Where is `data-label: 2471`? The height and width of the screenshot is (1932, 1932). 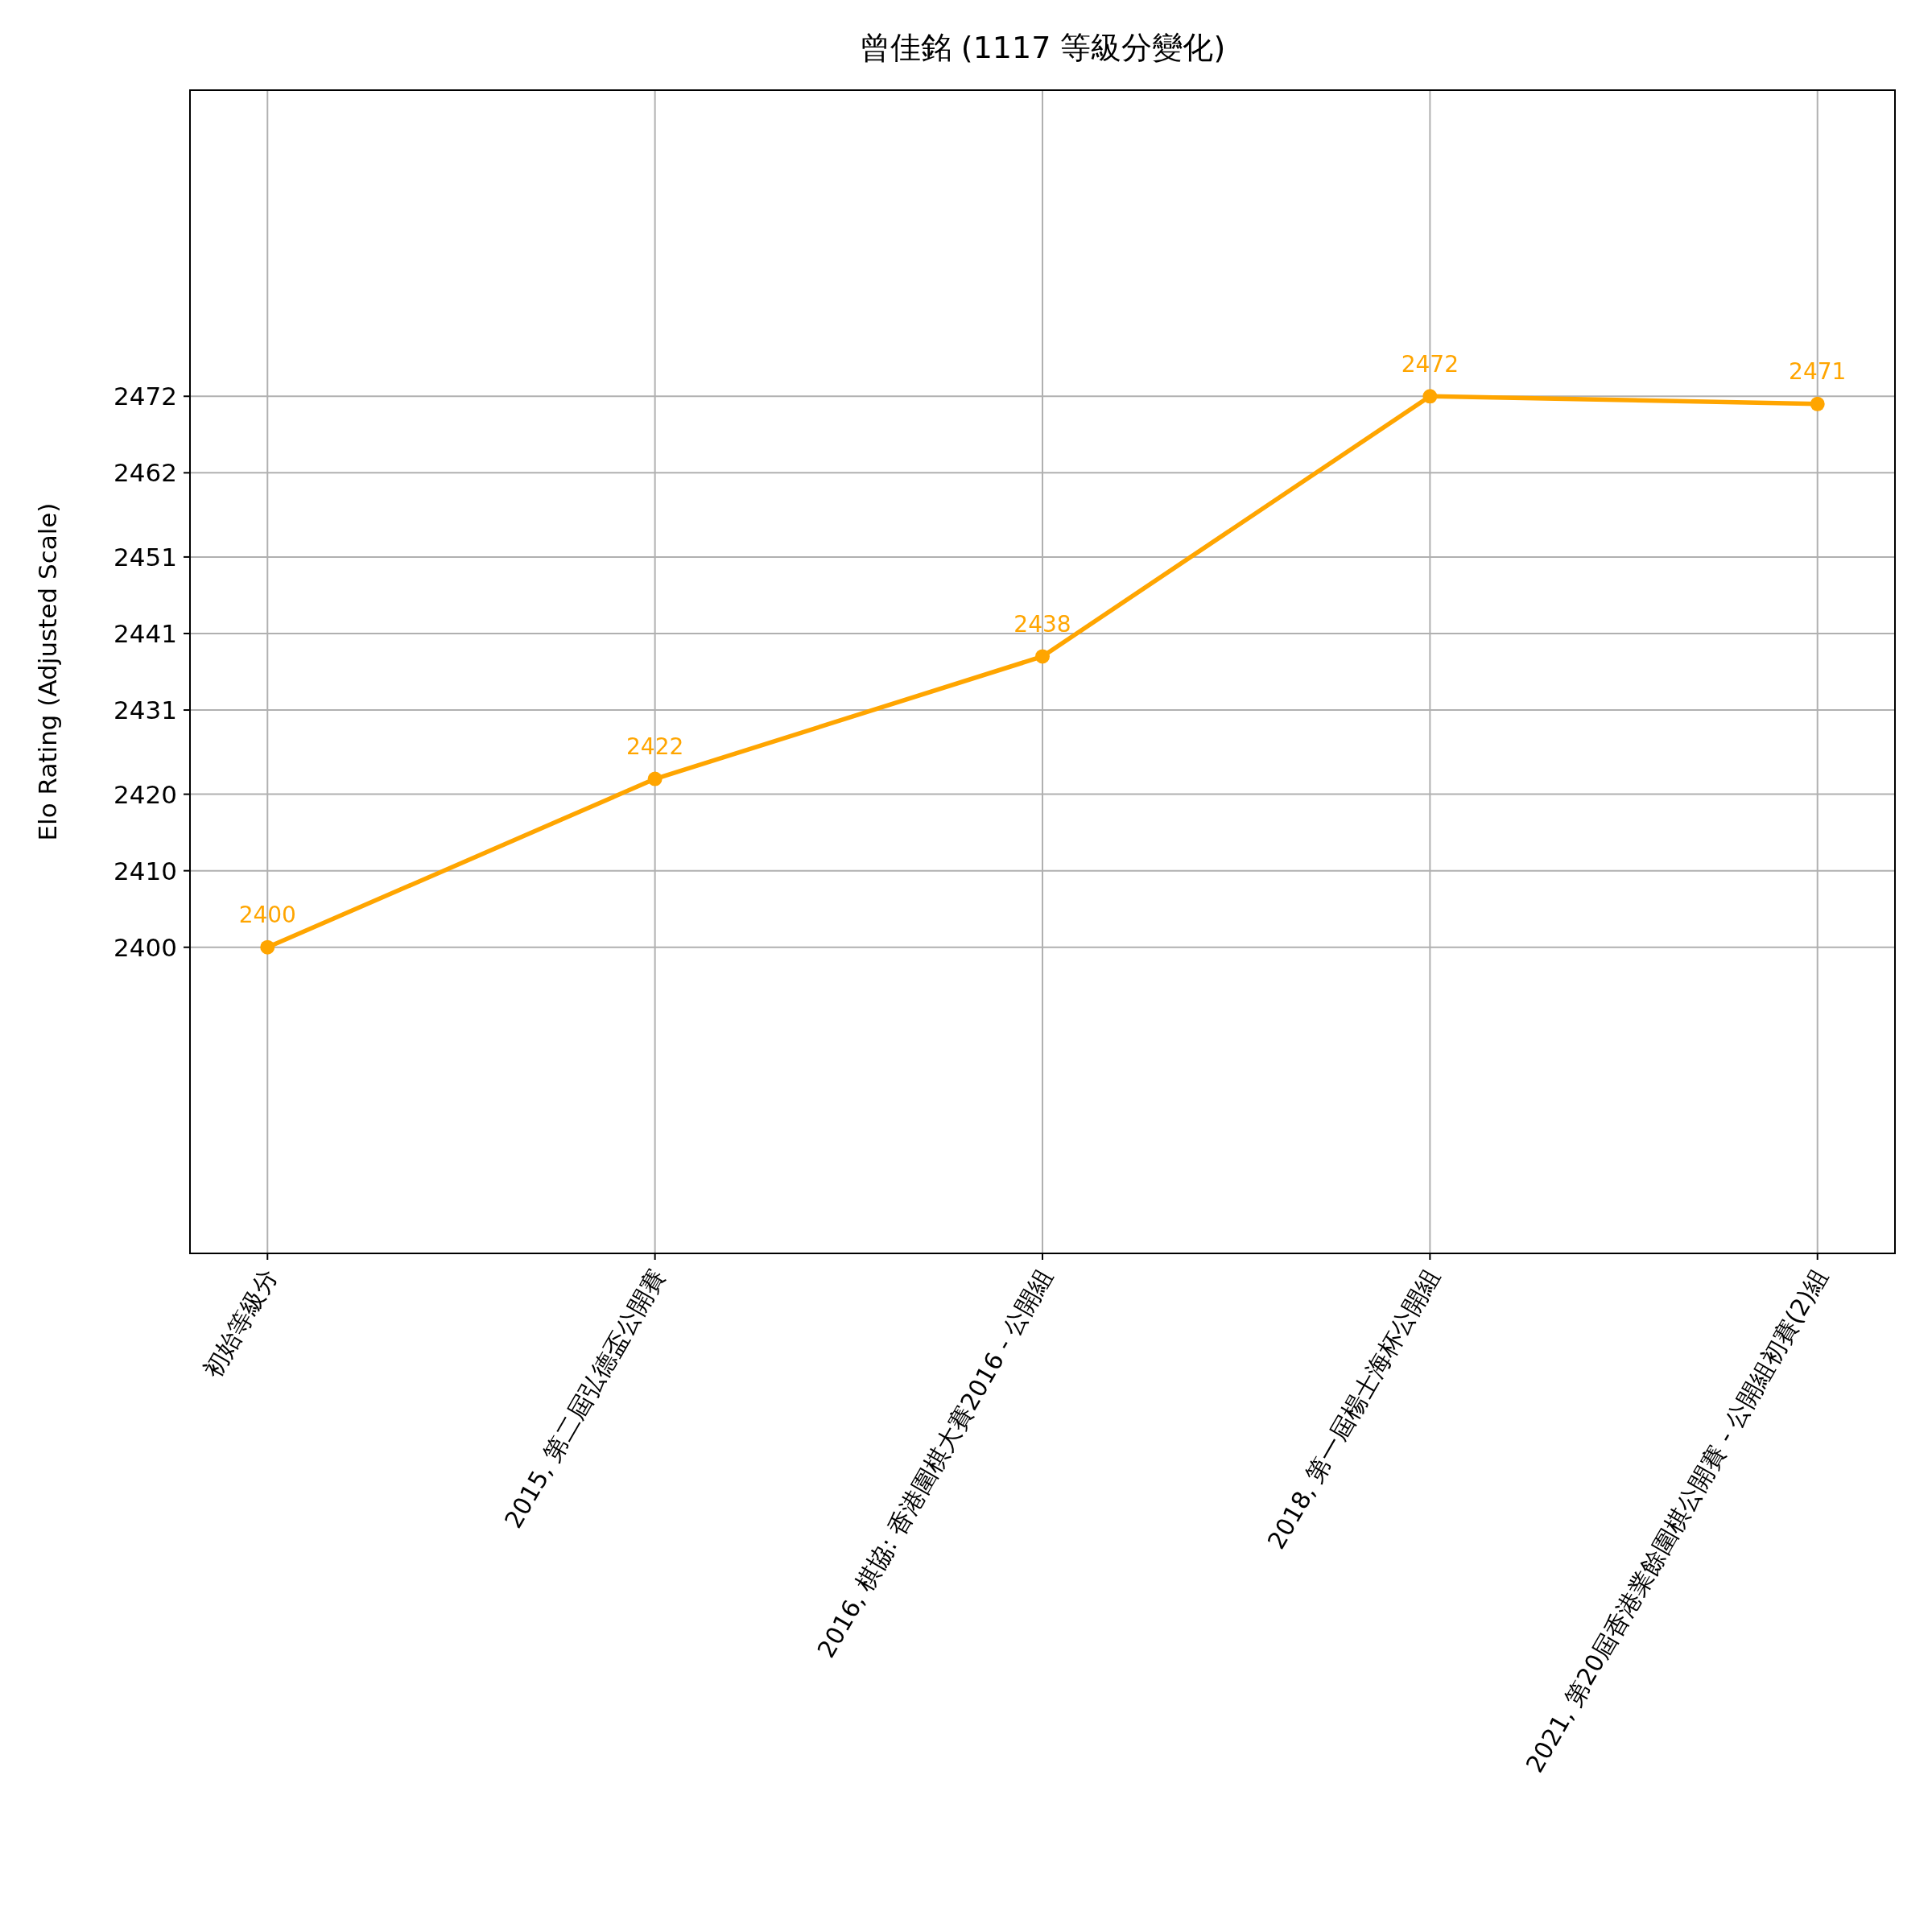 data-label: 2471 is located at coordinates (1818, 372).